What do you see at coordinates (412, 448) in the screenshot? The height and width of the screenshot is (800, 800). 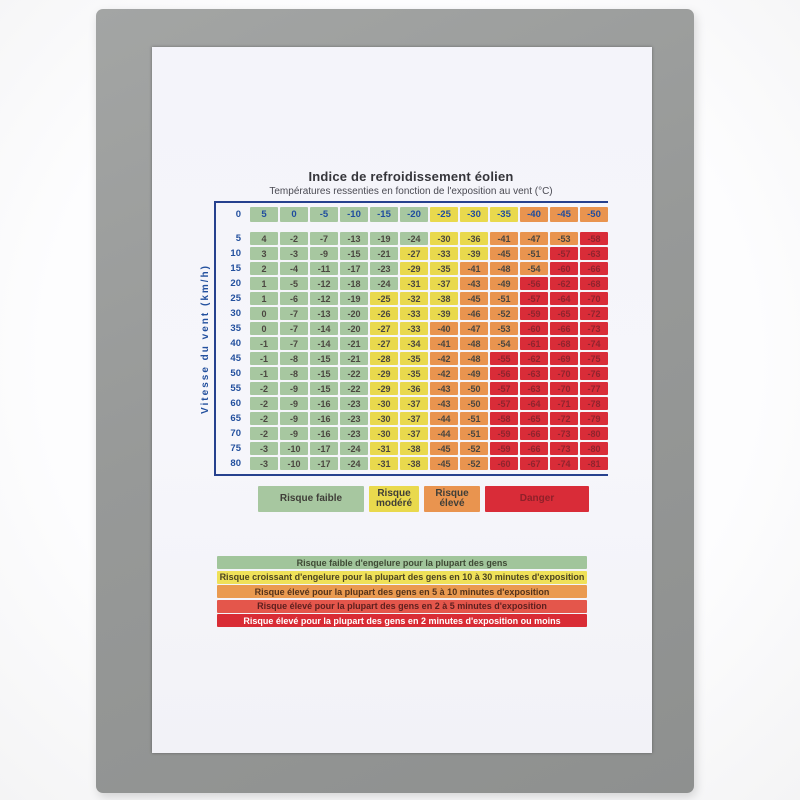 I see `table-row: 75 -3 -10 -17 -24 -31 -38 -45 -52 -59 -66 -73 -80` at bounding box center [412, 448].